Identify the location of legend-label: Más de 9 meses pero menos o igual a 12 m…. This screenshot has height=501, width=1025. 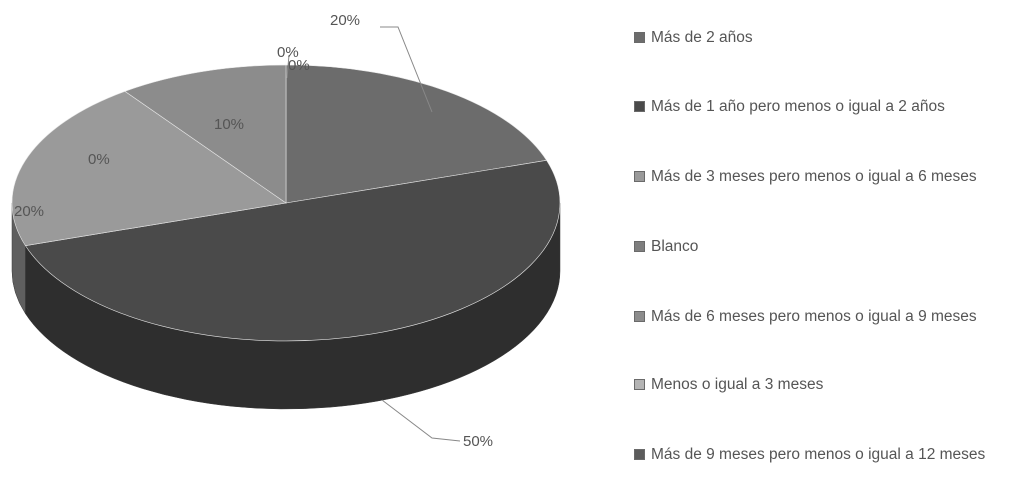
(818, 454).